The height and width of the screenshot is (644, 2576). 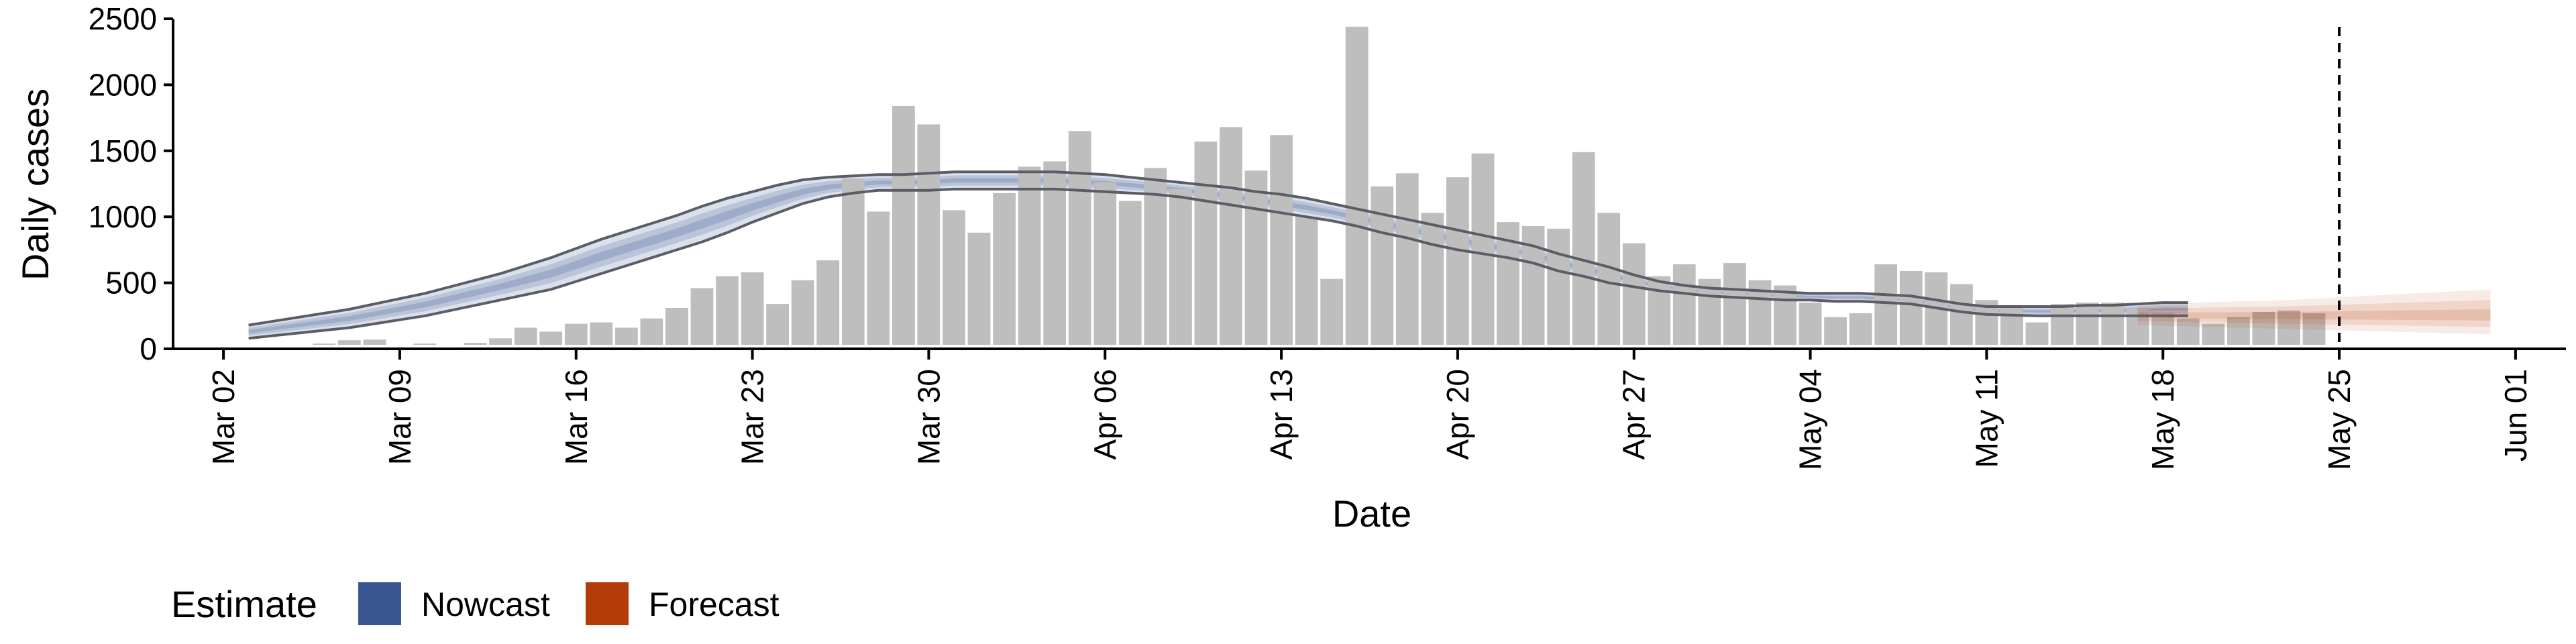 I want to click on x-tick-label: May 18, so click(x=2162, y=419).